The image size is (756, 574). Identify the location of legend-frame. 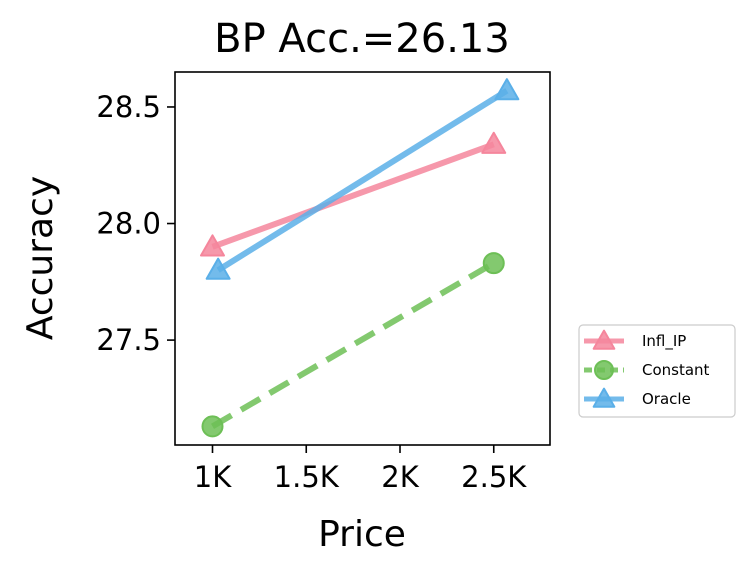
(657, 371).